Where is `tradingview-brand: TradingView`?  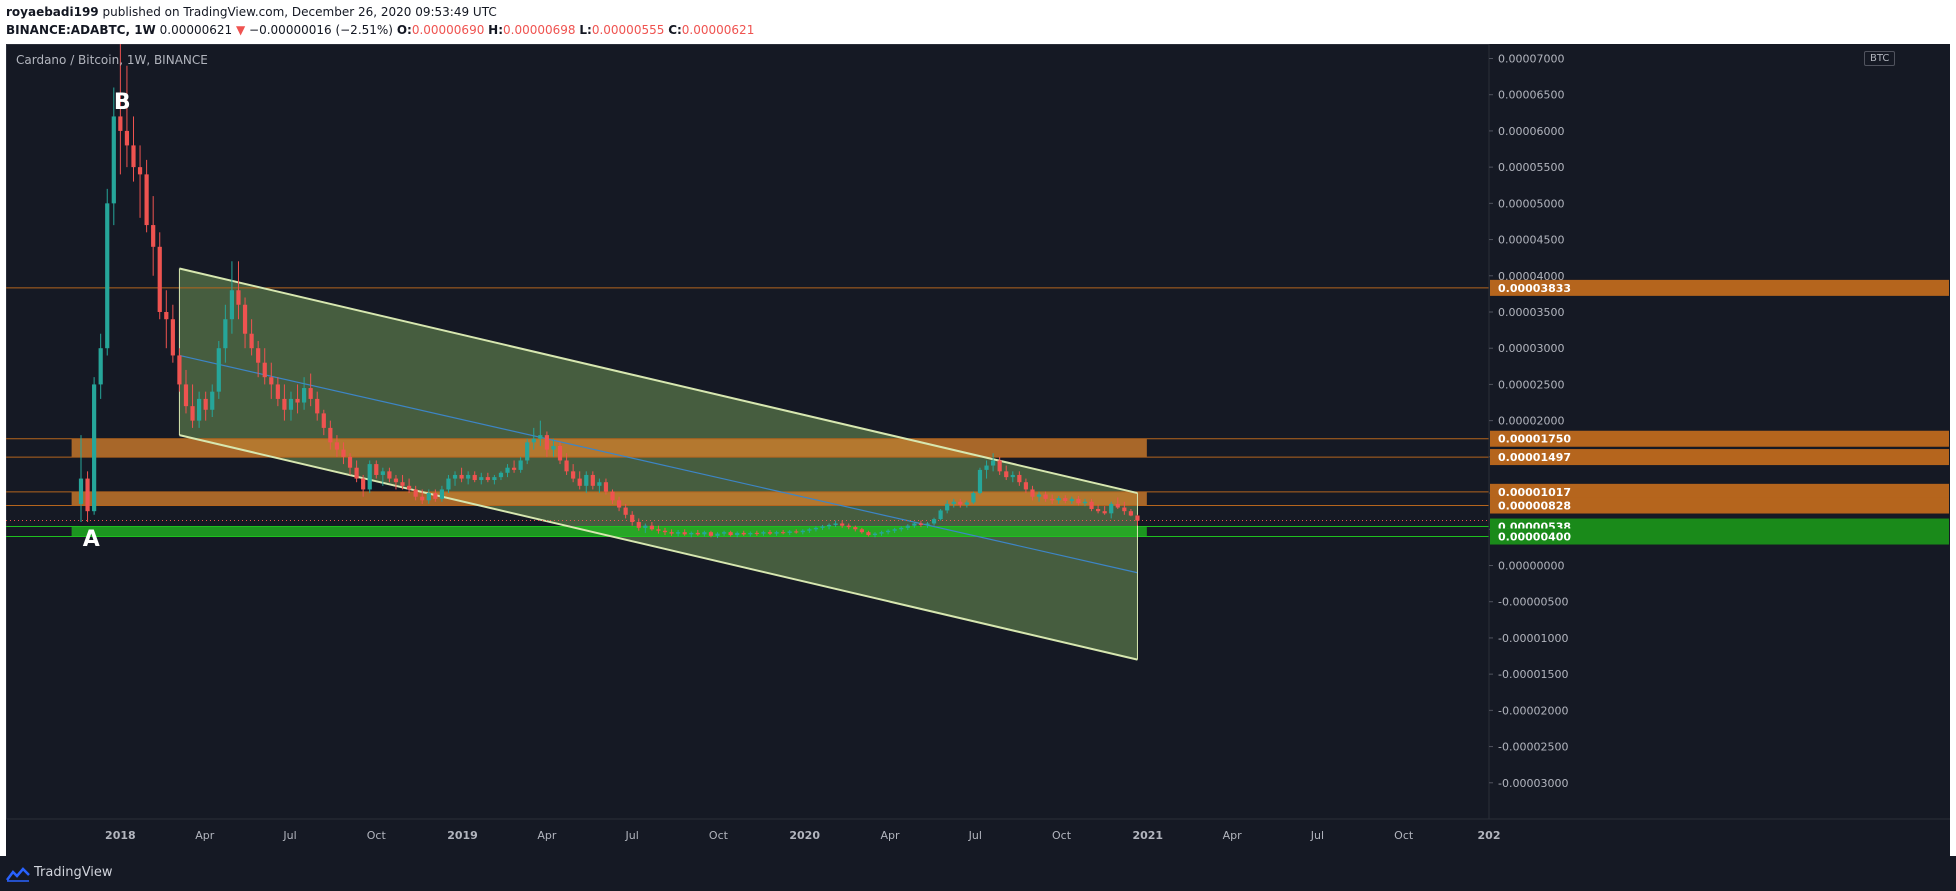 tradingview-brand: TradingView is located at coordinates (73, 872).